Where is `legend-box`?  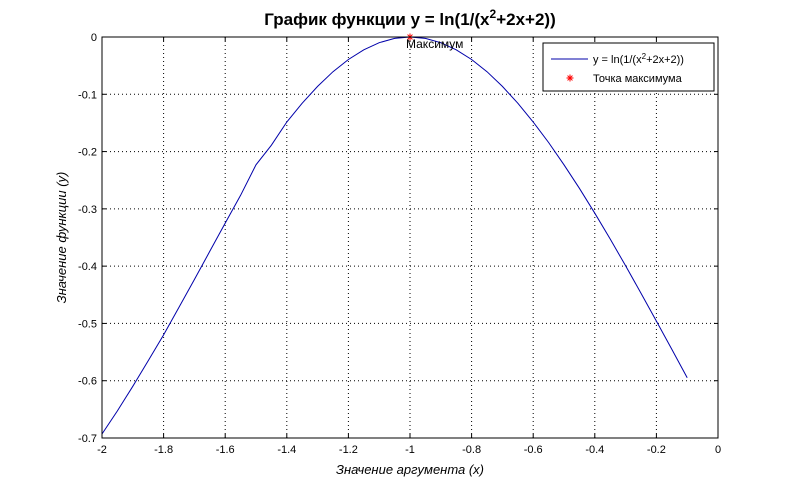 legend-box is located at coordinates (628, 67).